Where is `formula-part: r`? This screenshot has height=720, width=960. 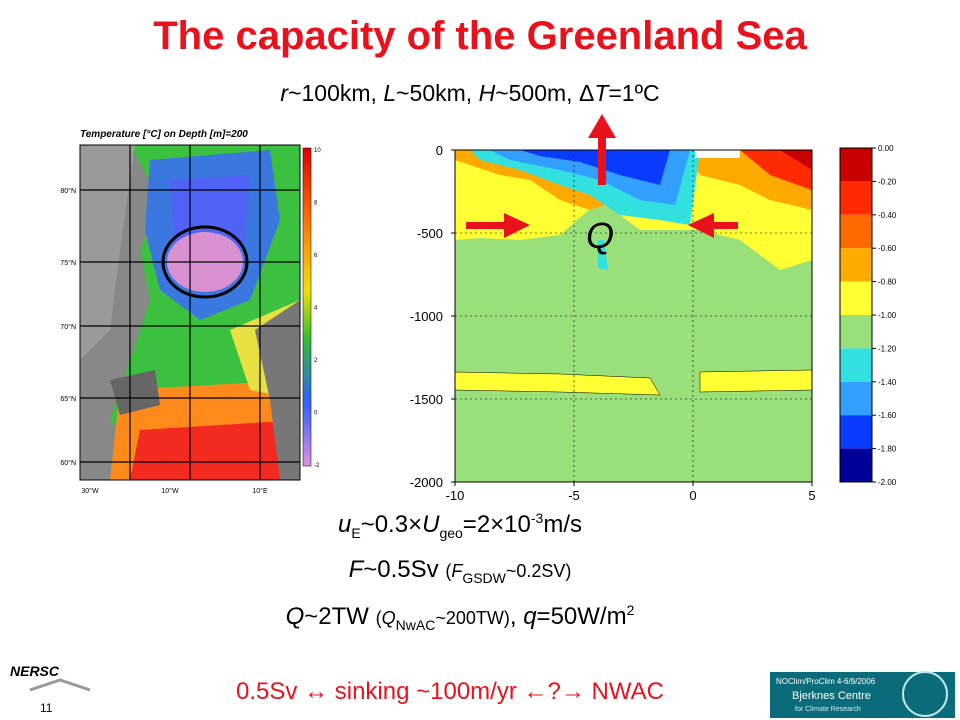
formula-part: r is located at coordinates (284, 93).